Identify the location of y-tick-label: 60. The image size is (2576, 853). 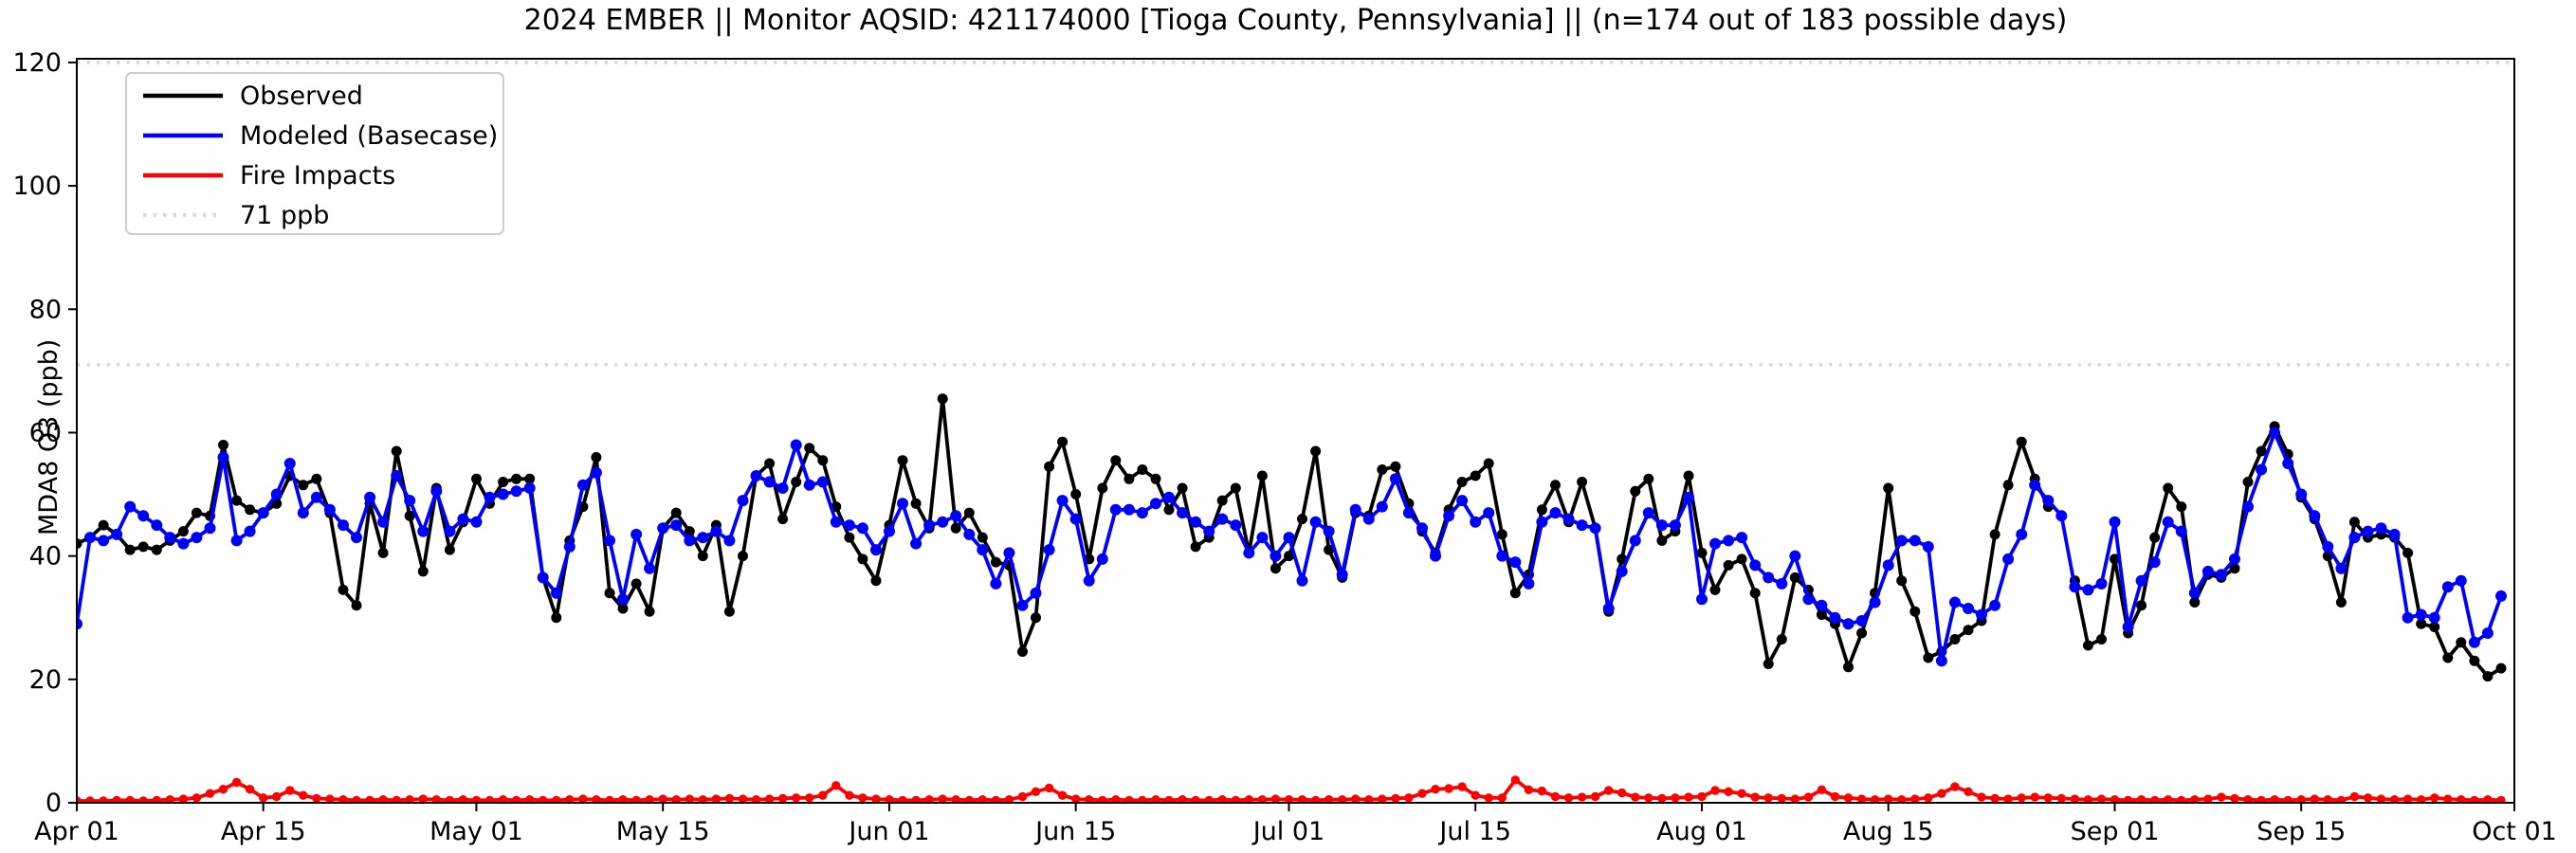
(45, 432).